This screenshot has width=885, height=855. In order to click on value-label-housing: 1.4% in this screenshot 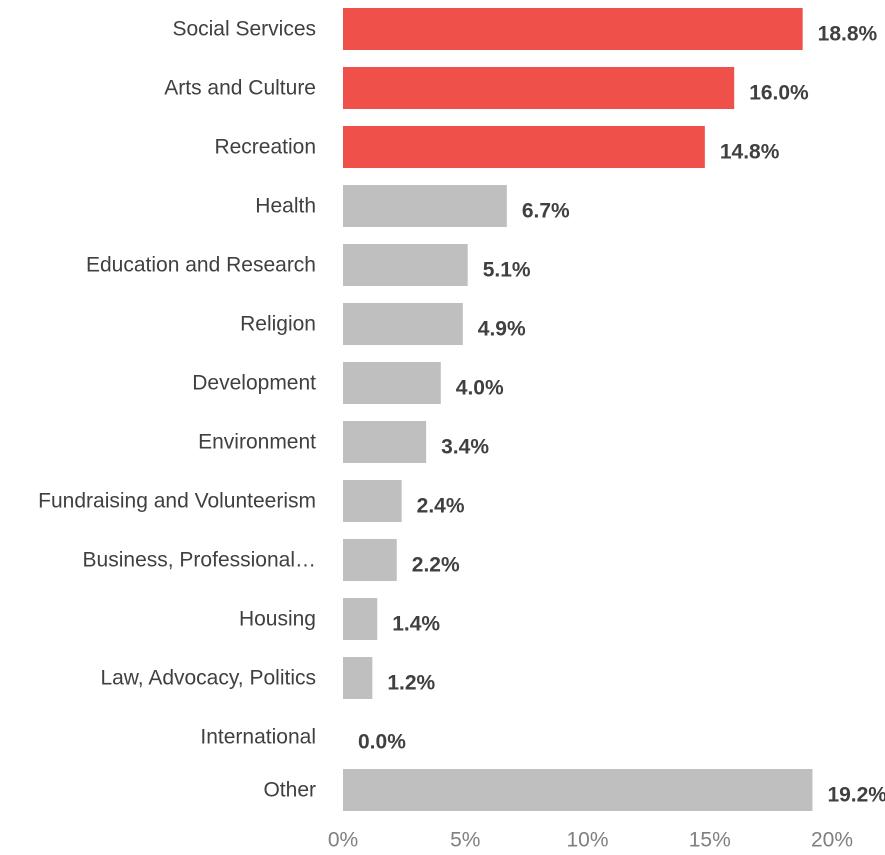, I will do `click(416, 624)`.